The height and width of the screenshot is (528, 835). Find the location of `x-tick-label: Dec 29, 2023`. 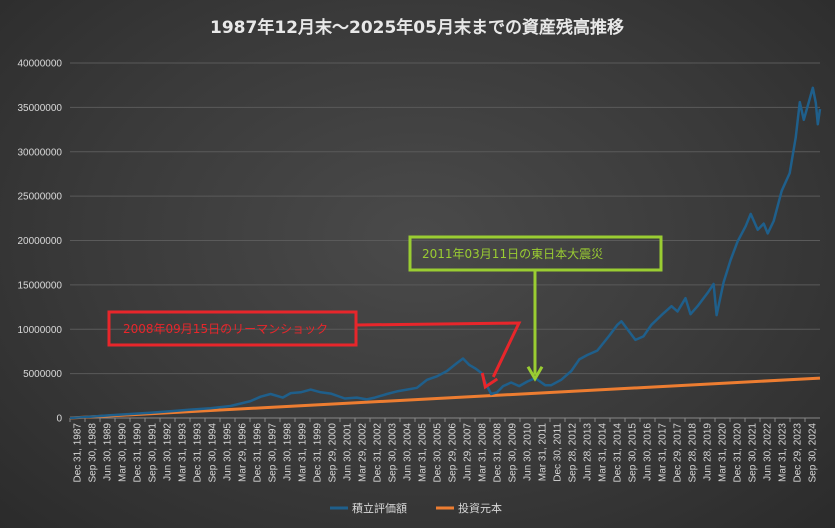

x-tick-label: Dec 29, 2023 is located at coordinates (798, 453).